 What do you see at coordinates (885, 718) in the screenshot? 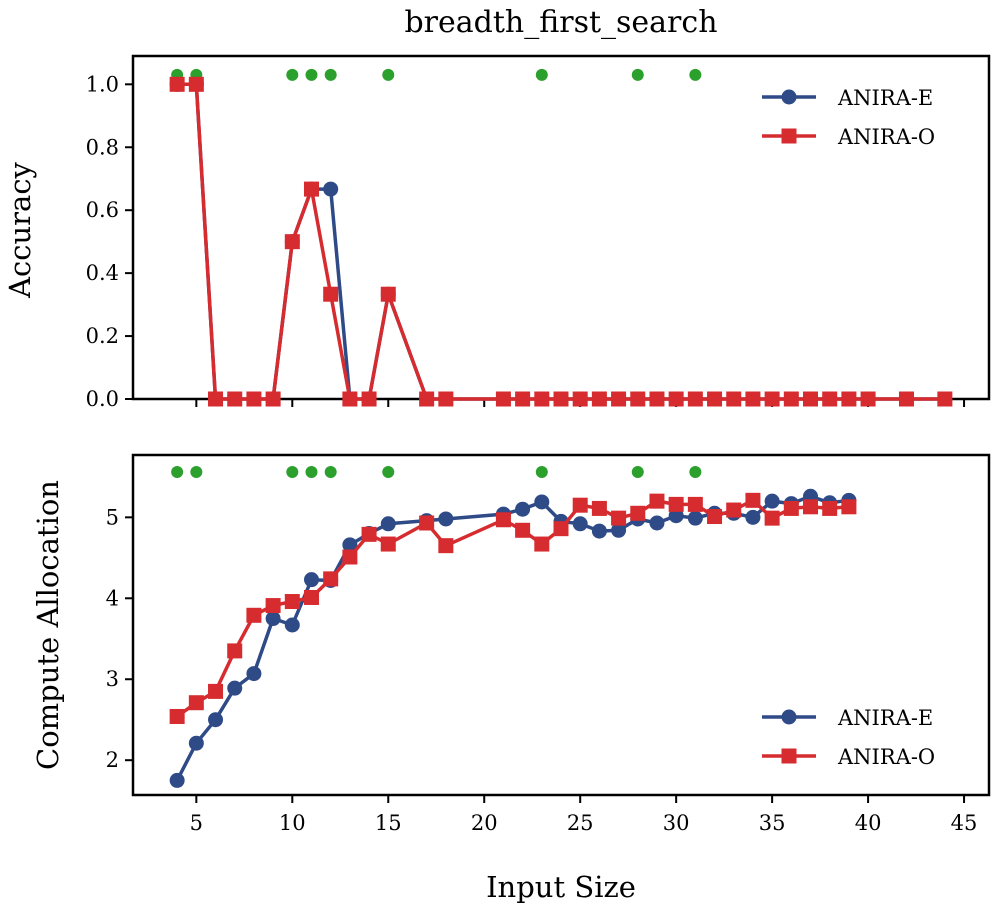
I see `compute-legend-label: ANIRA-E` at bounding box center [885, 718].